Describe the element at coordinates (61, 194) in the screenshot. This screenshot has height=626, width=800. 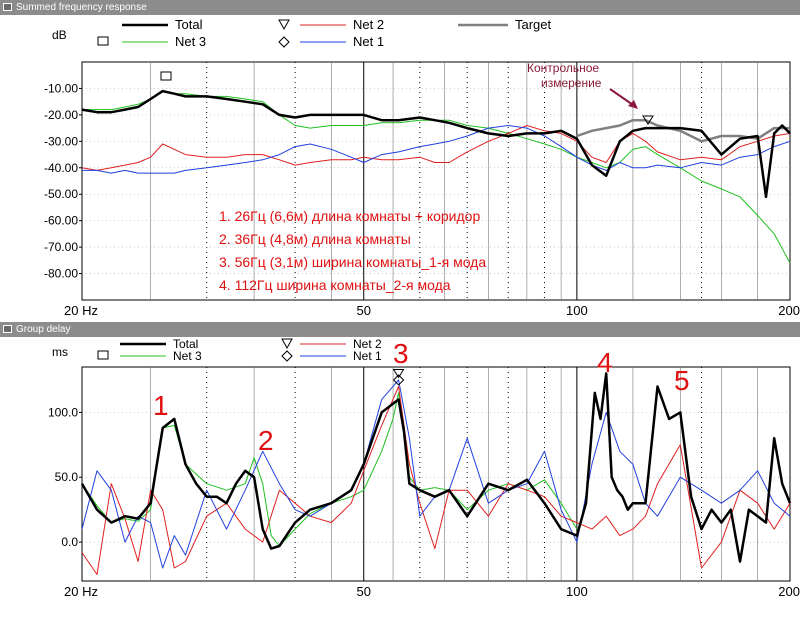
I see `y-tick-label: -50.00` at that location.